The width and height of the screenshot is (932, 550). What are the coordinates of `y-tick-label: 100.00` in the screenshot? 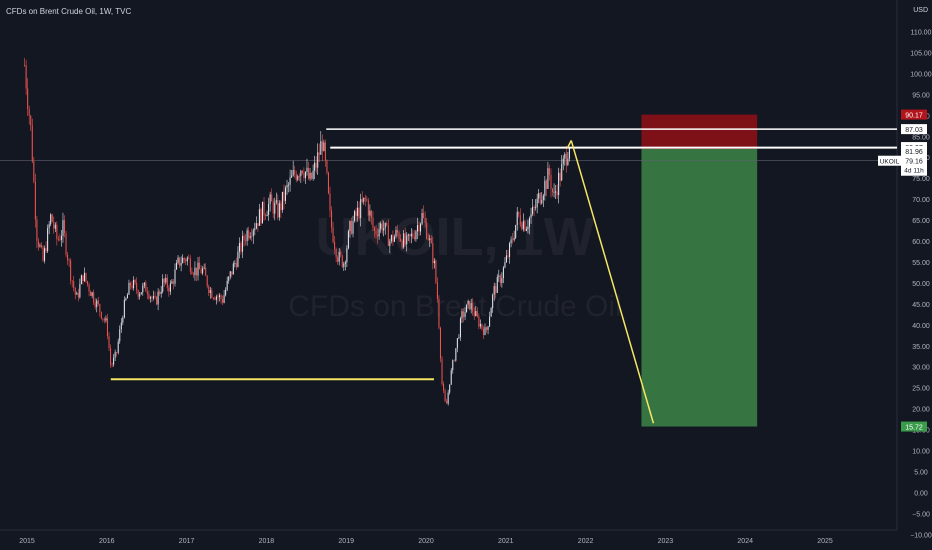 It's located at (921, 74).